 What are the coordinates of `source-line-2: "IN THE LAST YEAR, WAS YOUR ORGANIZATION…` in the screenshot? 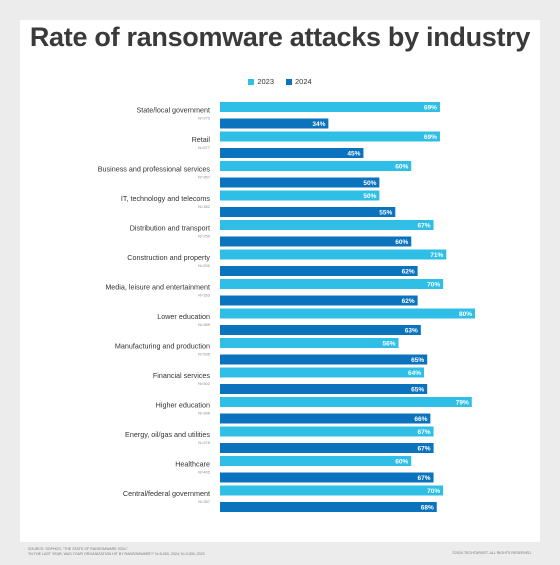 It's located at (116, 554).